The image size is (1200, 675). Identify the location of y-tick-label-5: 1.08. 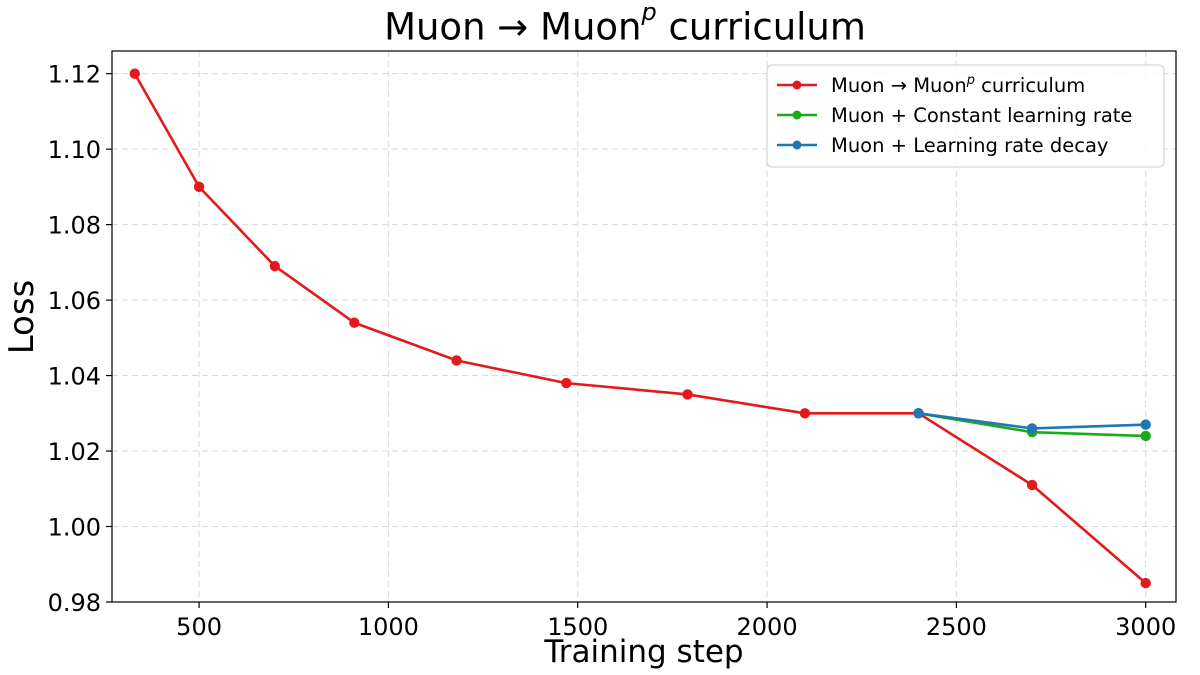
(74, 226).